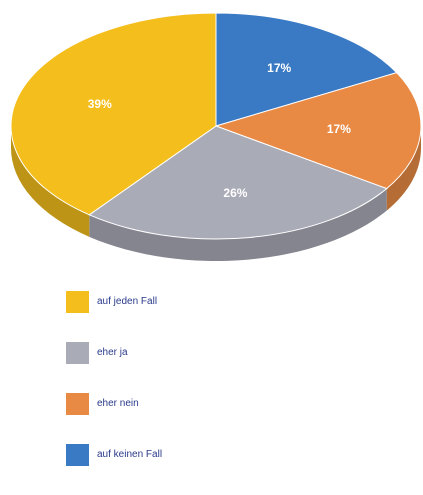  I want to click on pie-label-1: 26%, so click(235, 193).